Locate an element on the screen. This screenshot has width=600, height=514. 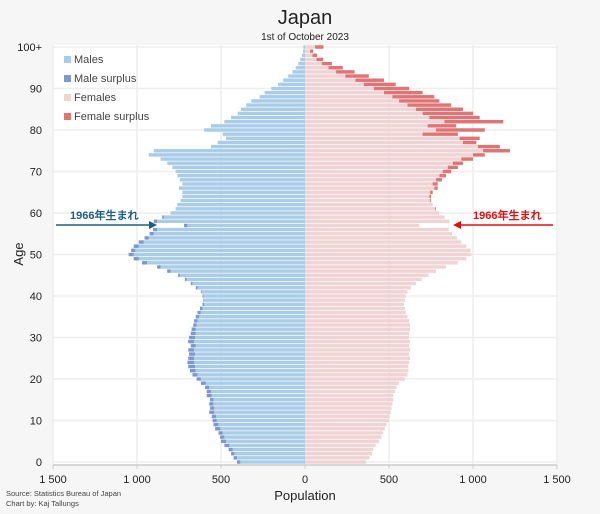
y-tick-label: 80 is located at coordinates (36, 131).